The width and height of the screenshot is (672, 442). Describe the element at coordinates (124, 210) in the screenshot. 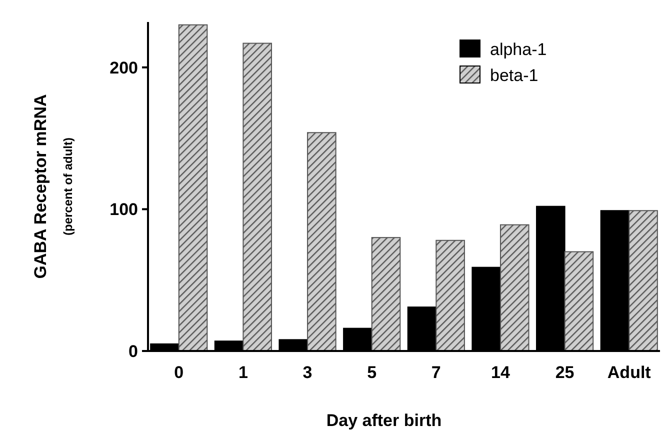

I see `y-tick-label: 100` at that location.